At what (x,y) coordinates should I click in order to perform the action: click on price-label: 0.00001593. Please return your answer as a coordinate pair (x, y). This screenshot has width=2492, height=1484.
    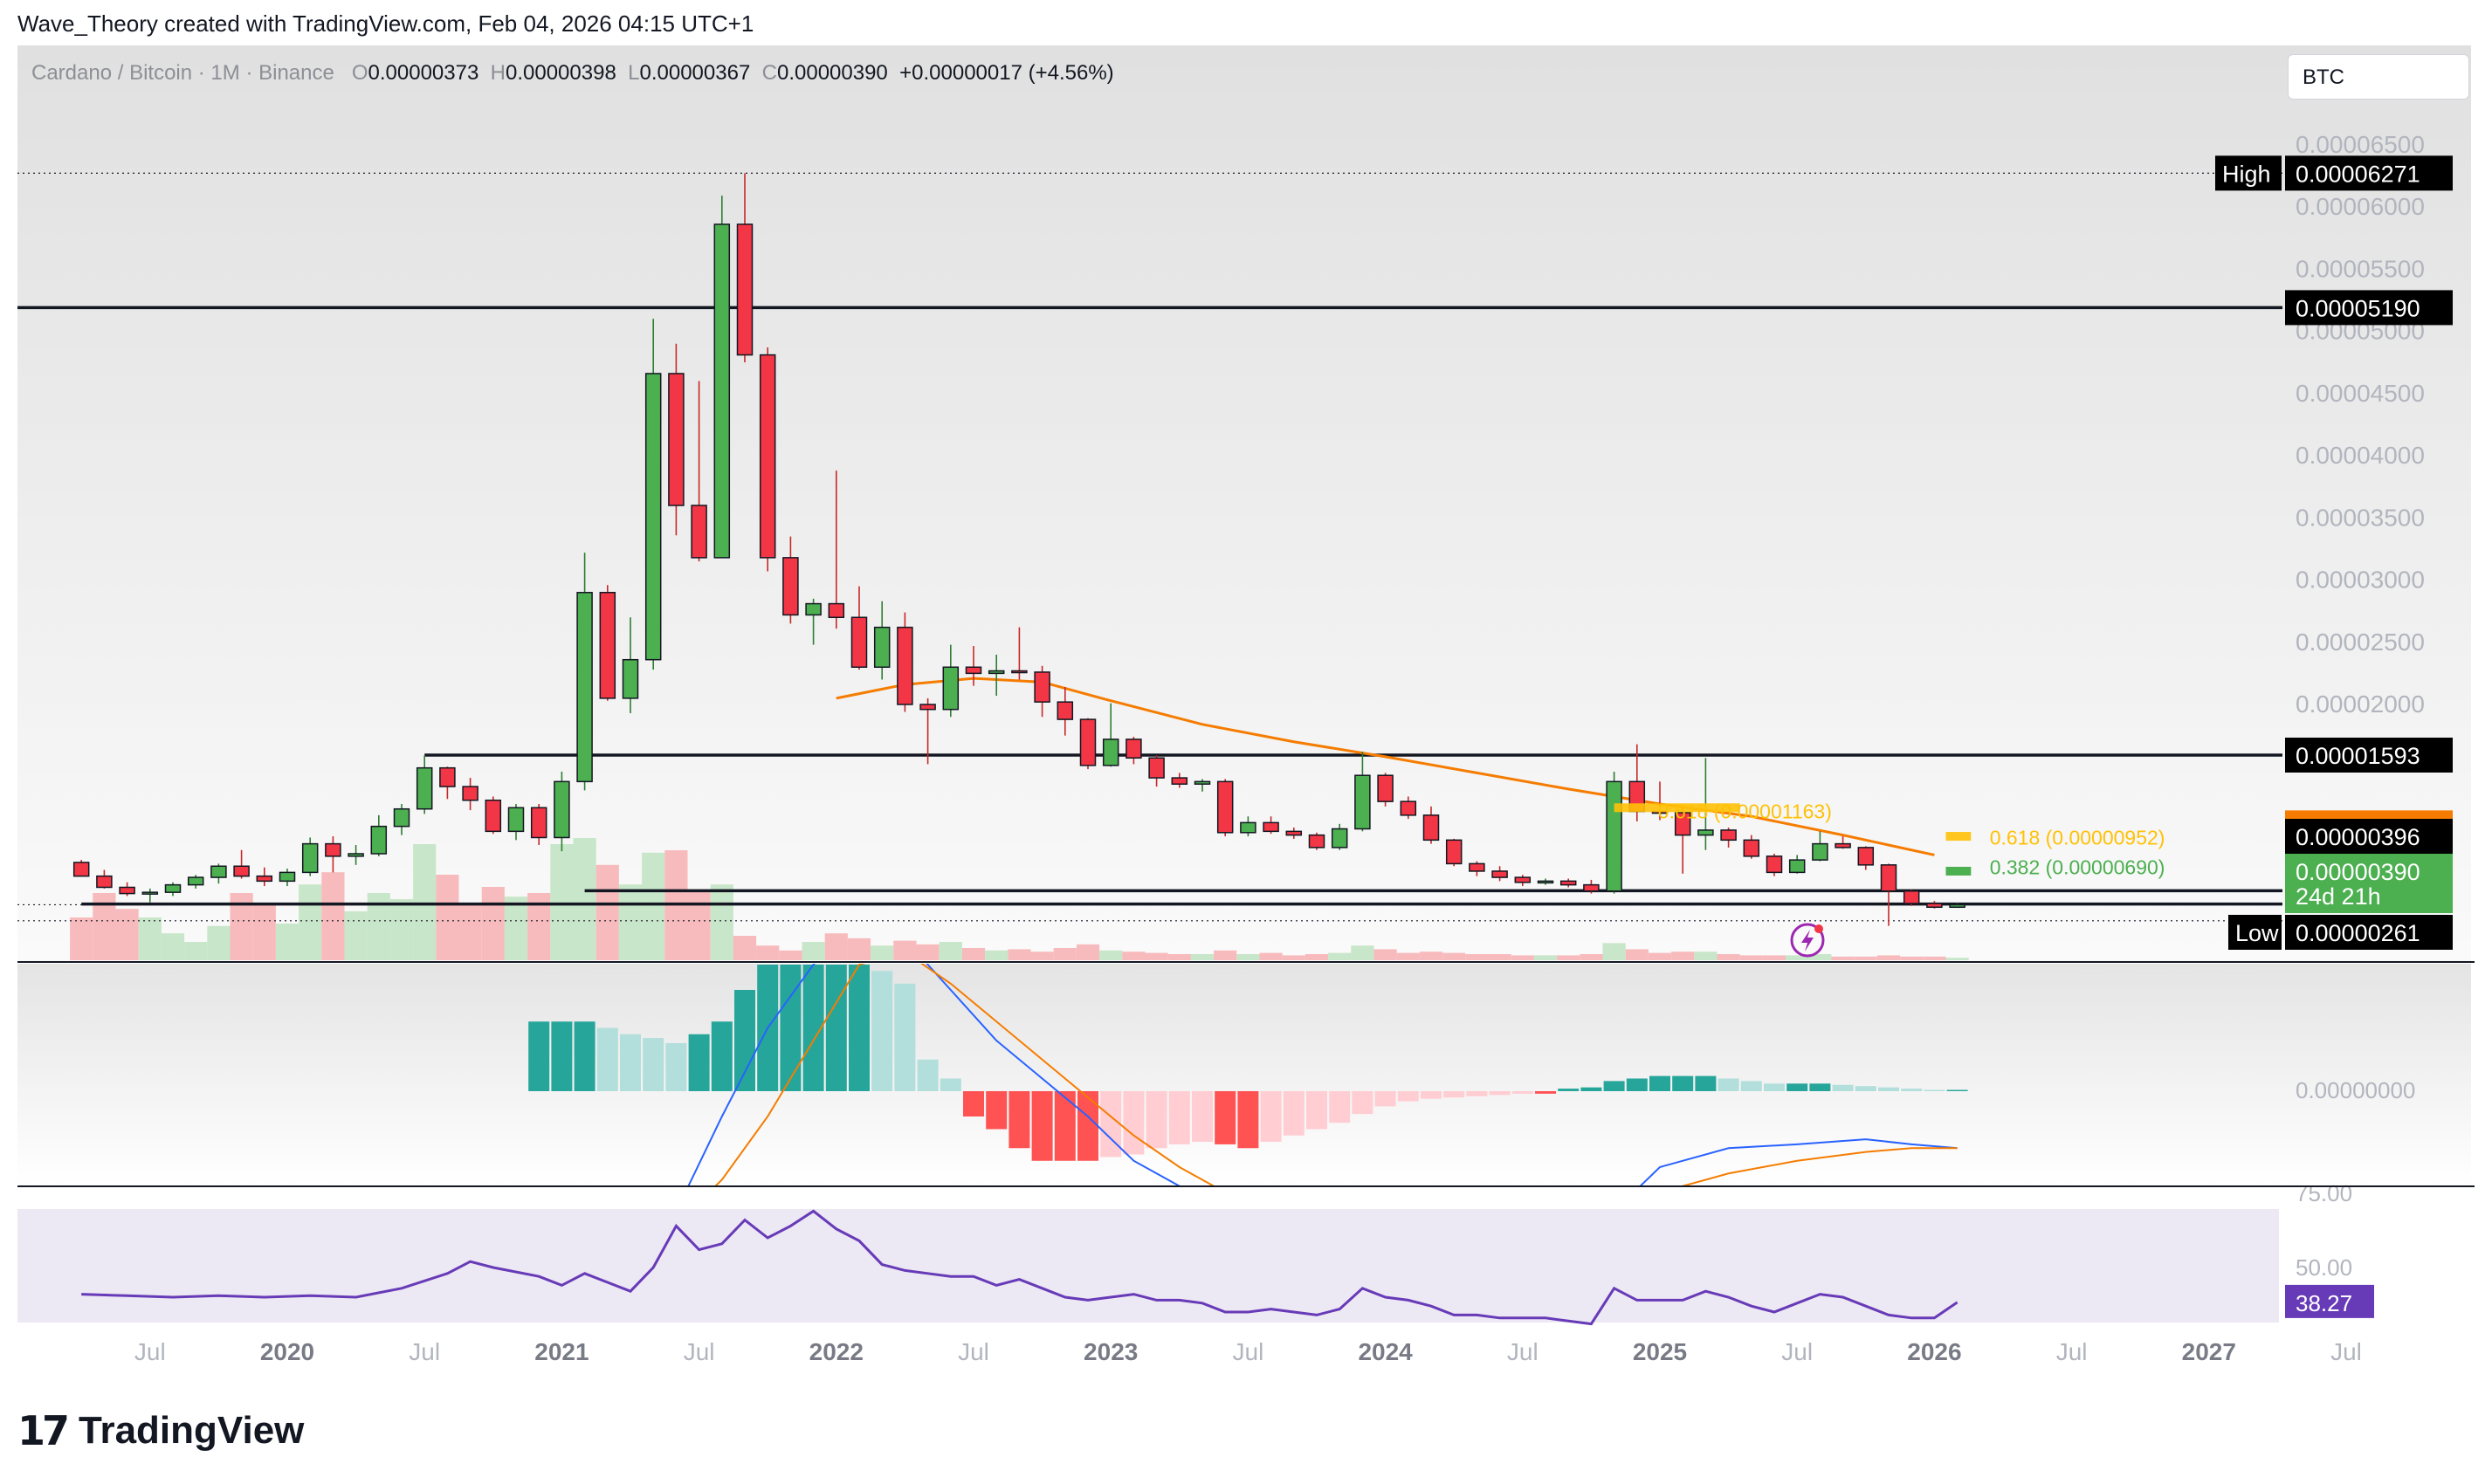
    Looking at the image, I should click on (2358, 756).